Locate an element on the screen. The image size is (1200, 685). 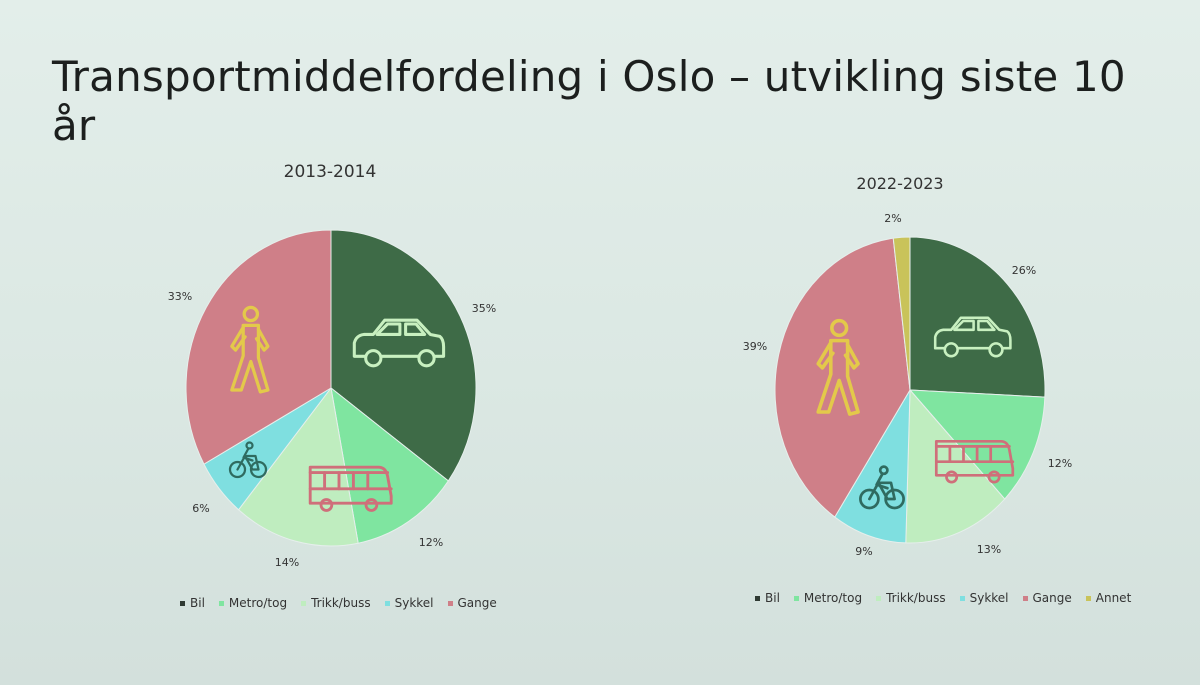
legend-2013-2014: Bil Metro/tog Trikk/buss Sykkel Gange is located at coordinates (338, 603).